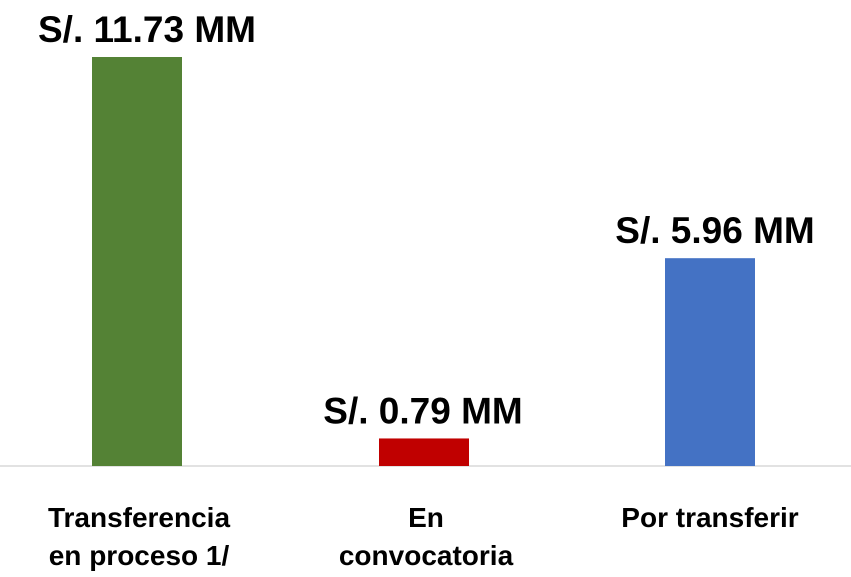  Describe the element at coordinates (426, 555) in the screenshot. I see `category-label: convocatoria` at that location.